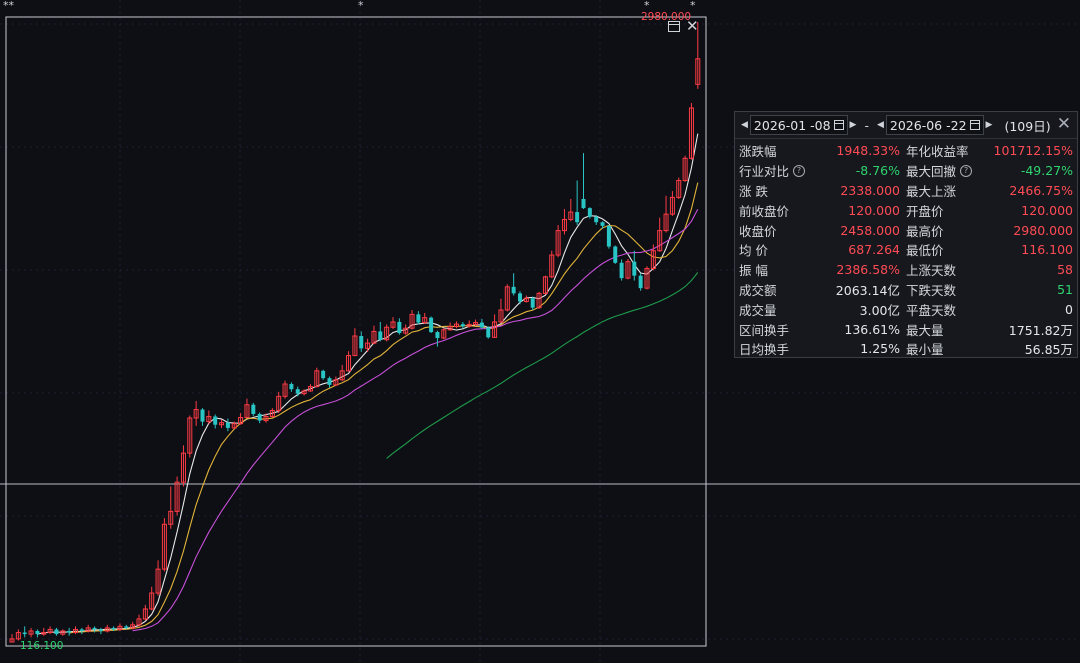  I want to click on stat-label-text: 成交额, so click(758, 290).